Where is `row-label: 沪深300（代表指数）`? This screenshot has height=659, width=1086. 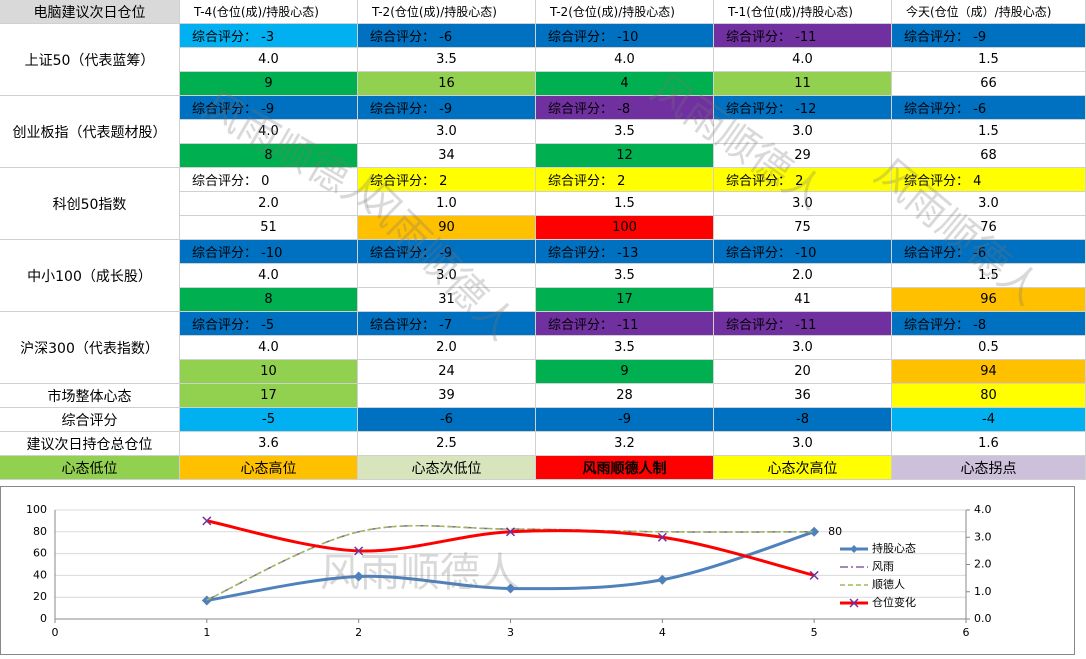
row-label: 沪深300（代表指数） is located at coordinates (90, 348).